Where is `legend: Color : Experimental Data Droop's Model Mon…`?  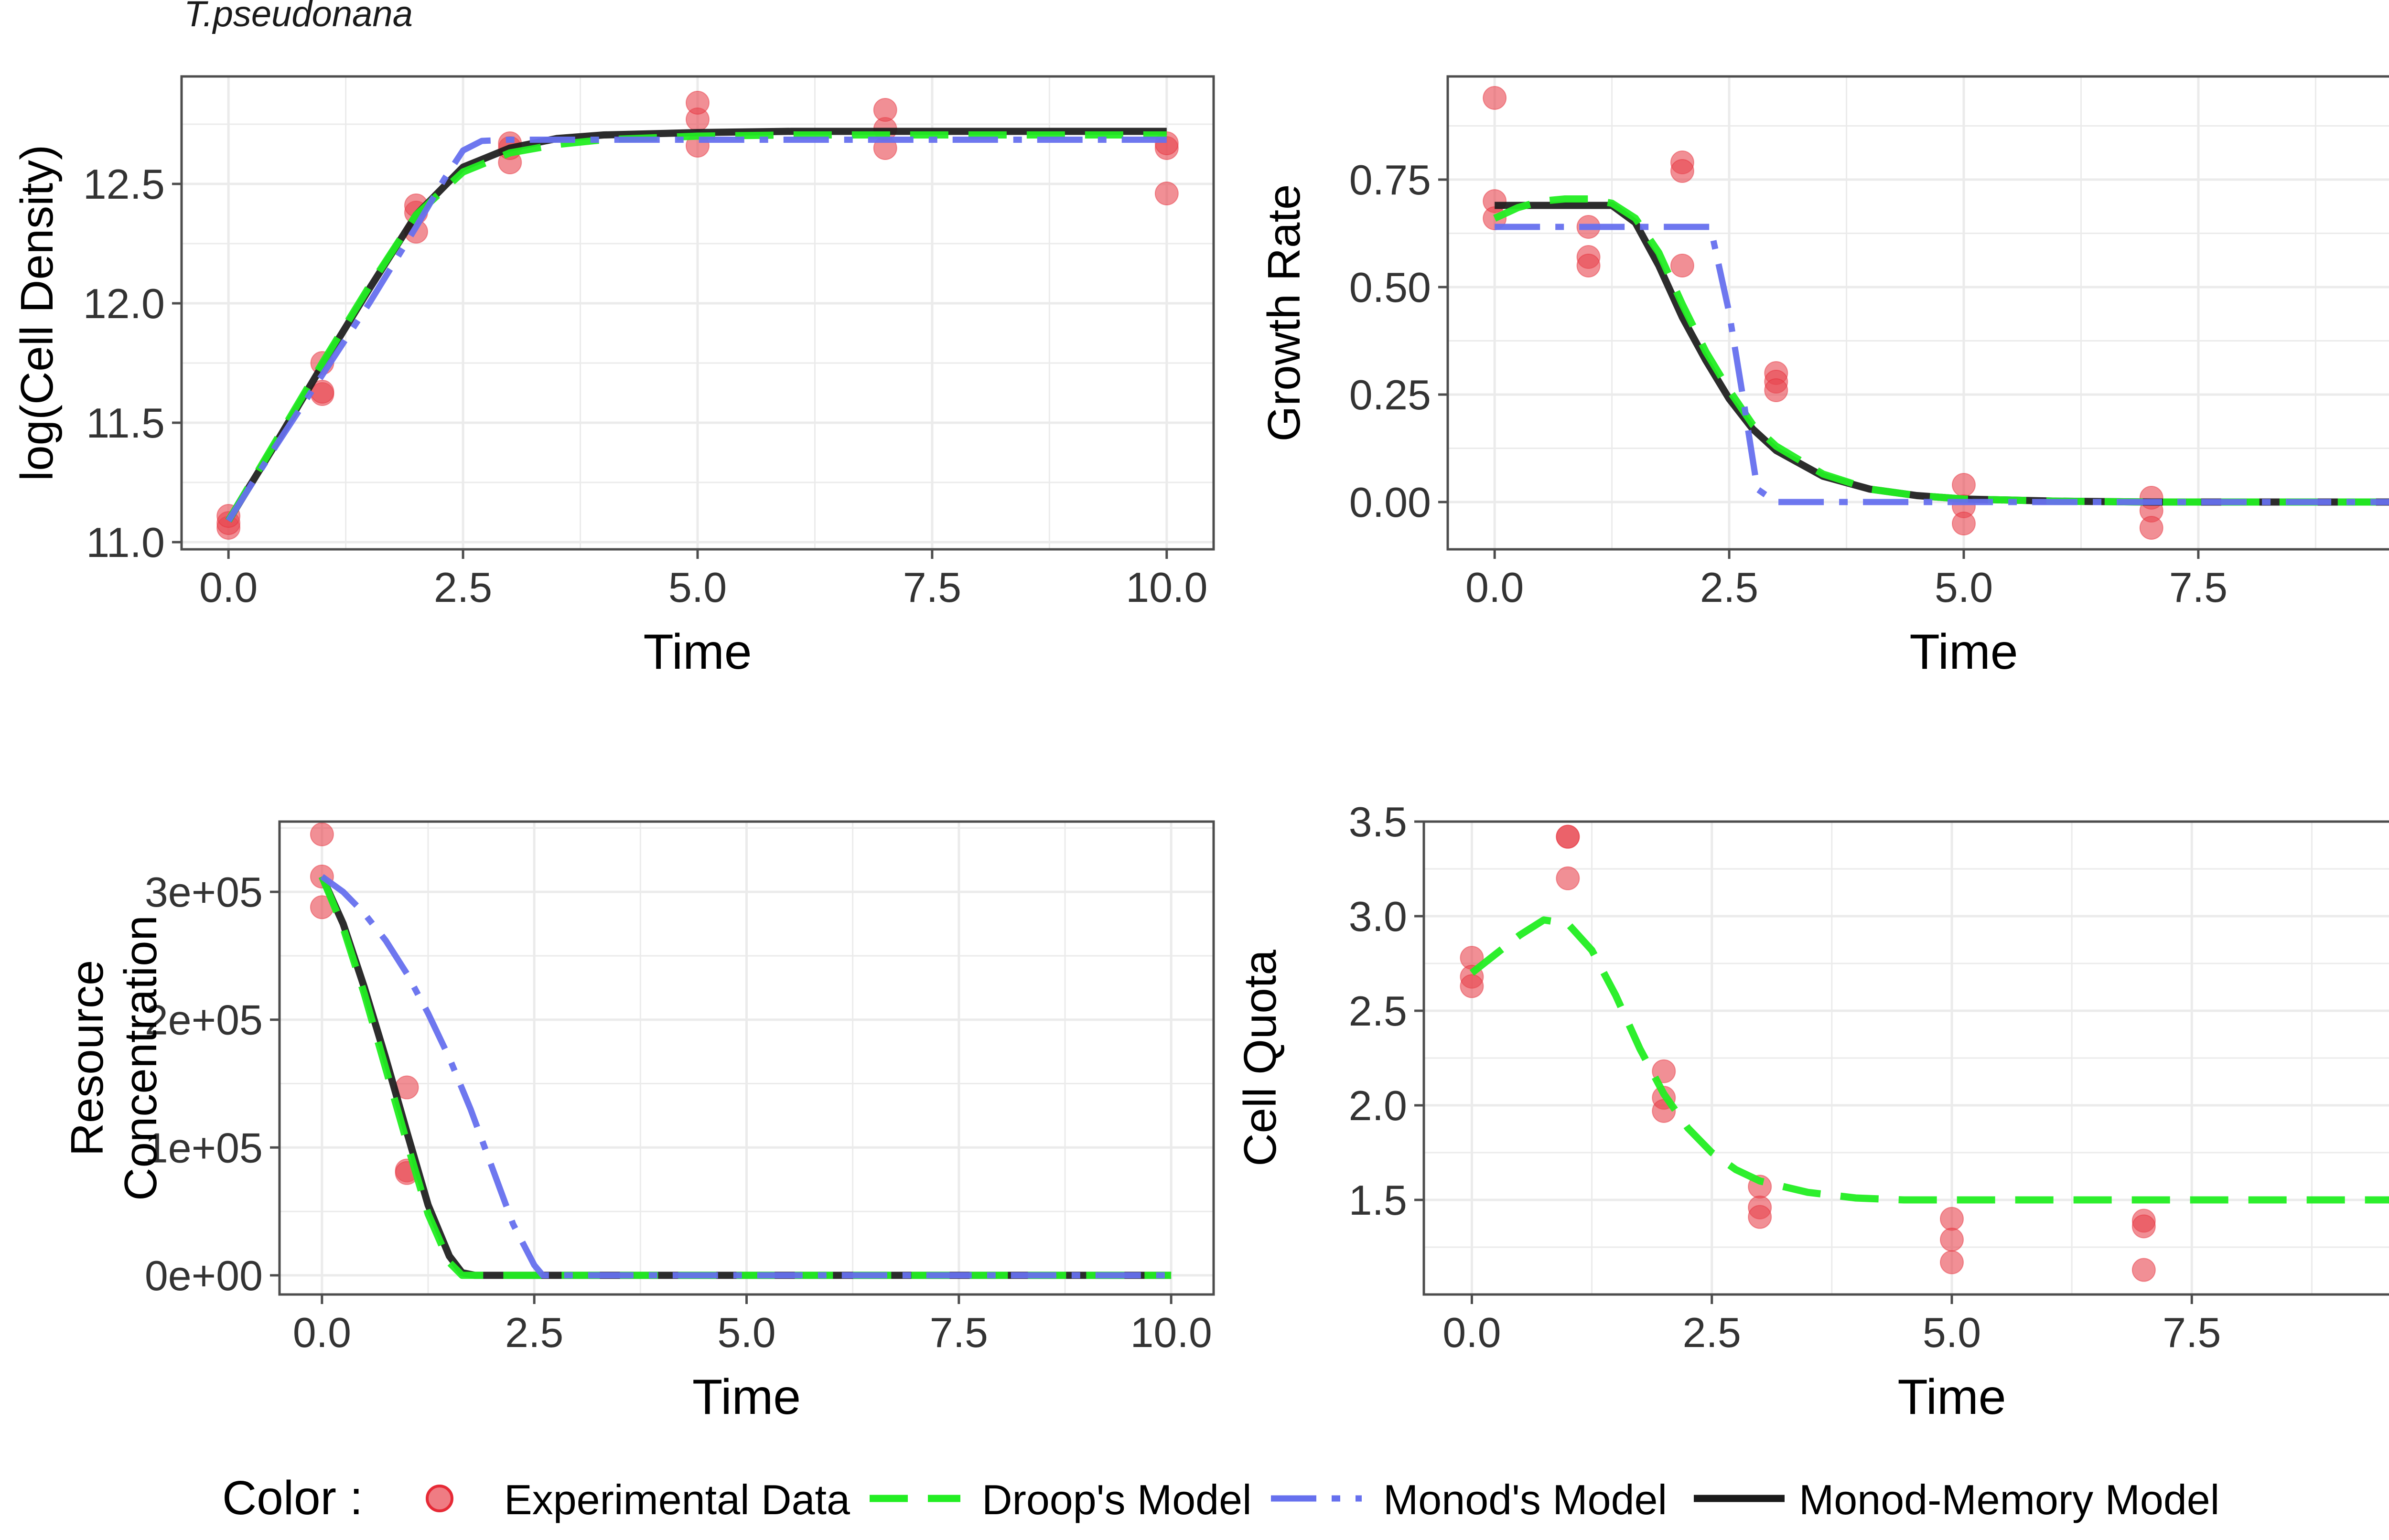 legend: Color : Experimental Data Droop's Model Mon… is located at coordinates (1221, 1498).